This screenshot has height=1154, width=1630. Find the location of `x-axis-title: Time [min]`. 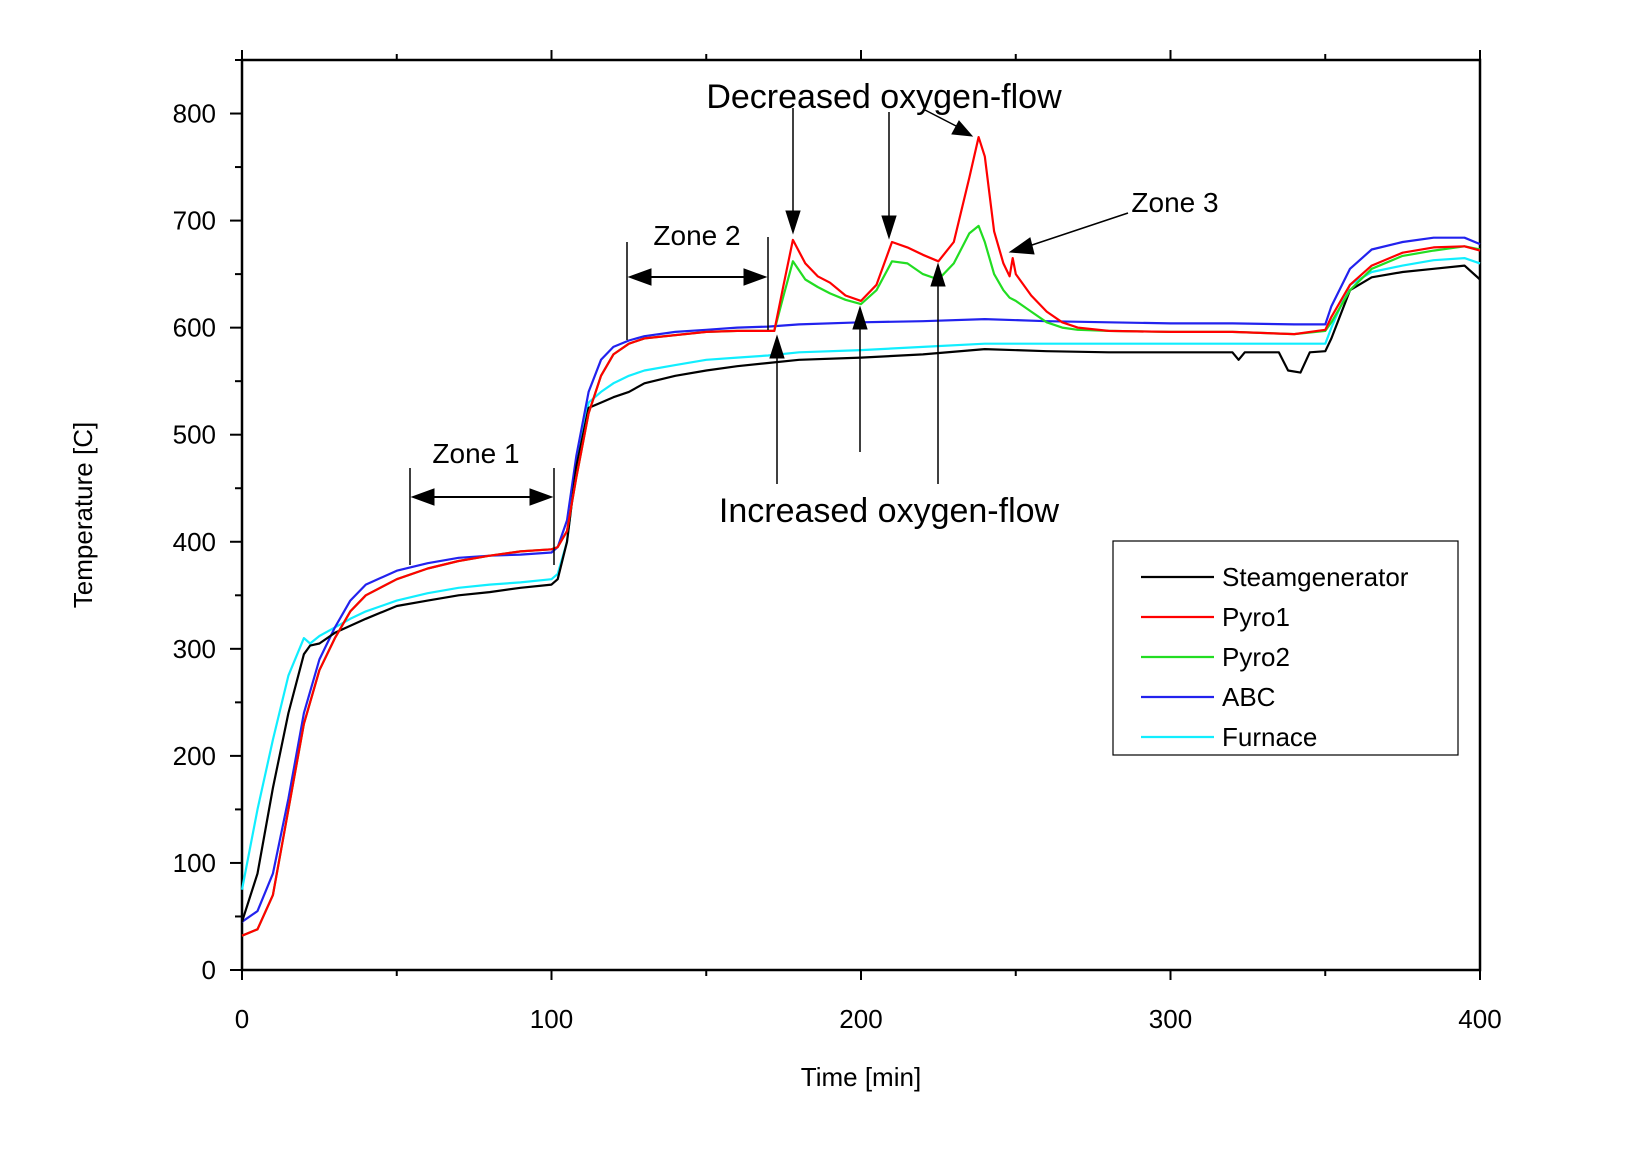

x-axis-title: Time [min] is located at coordinates (861, 1077).